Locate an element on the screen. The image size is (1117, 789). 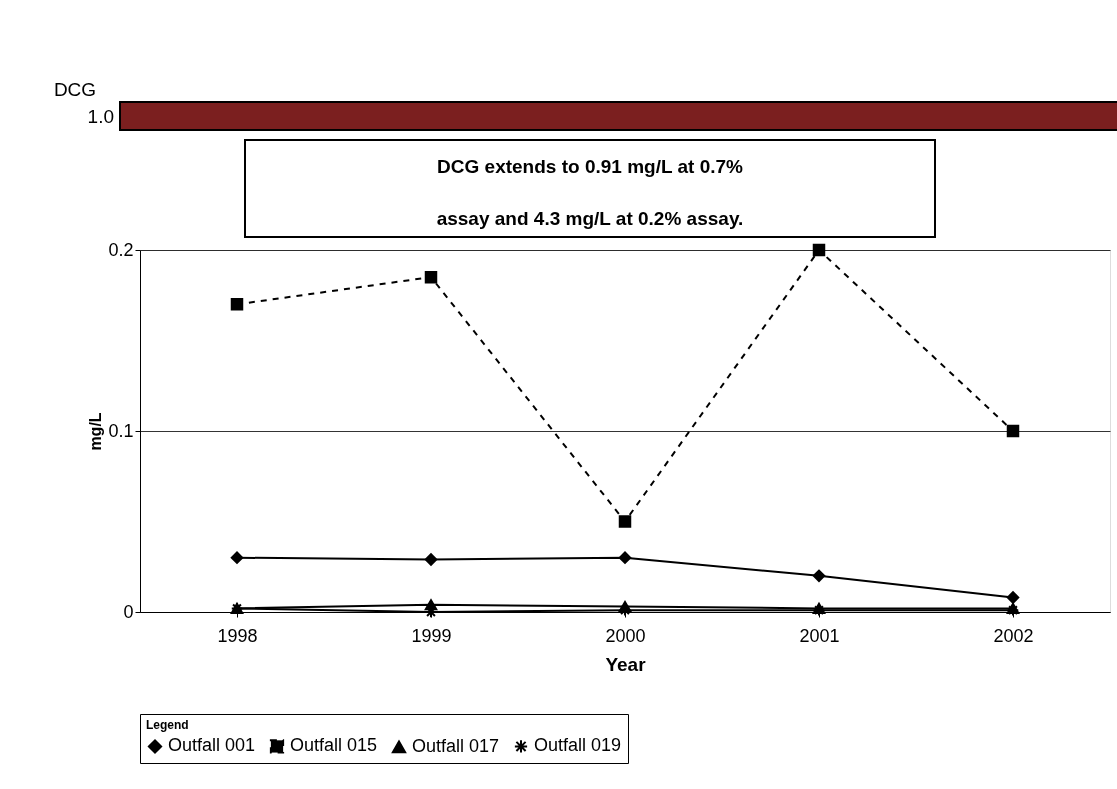
y-tick-label: 0 is located at coordinates (128, 611).